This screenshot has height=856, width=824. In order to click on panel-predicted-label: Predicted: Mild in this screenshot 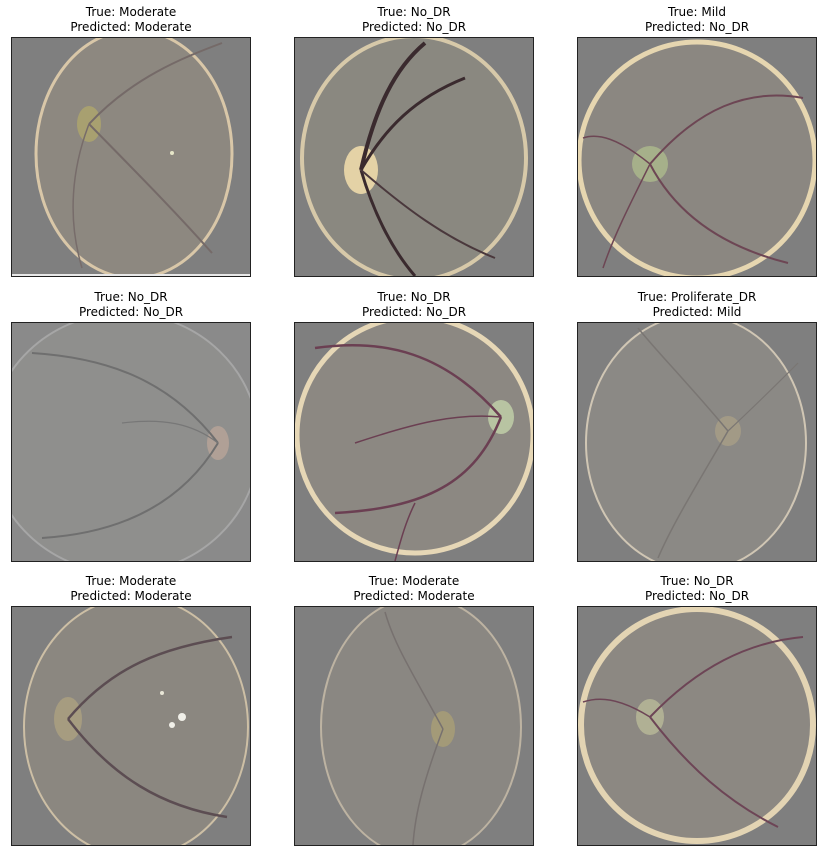, I will do `click(697, 312)`.